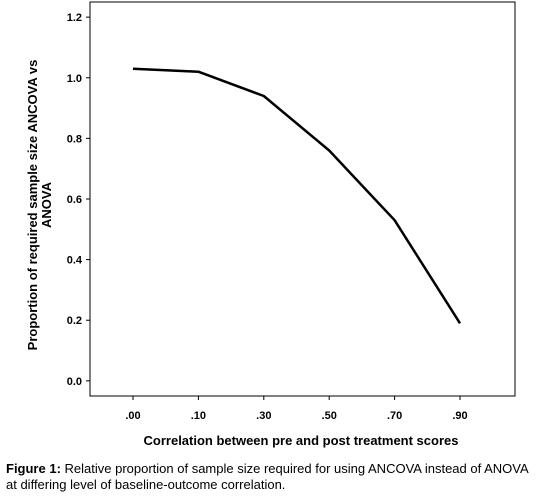  What do you see at coordinates (394, 416) in the screenshot?
I see `x-tick-label-4: .70` at bounding box center [394, 416].